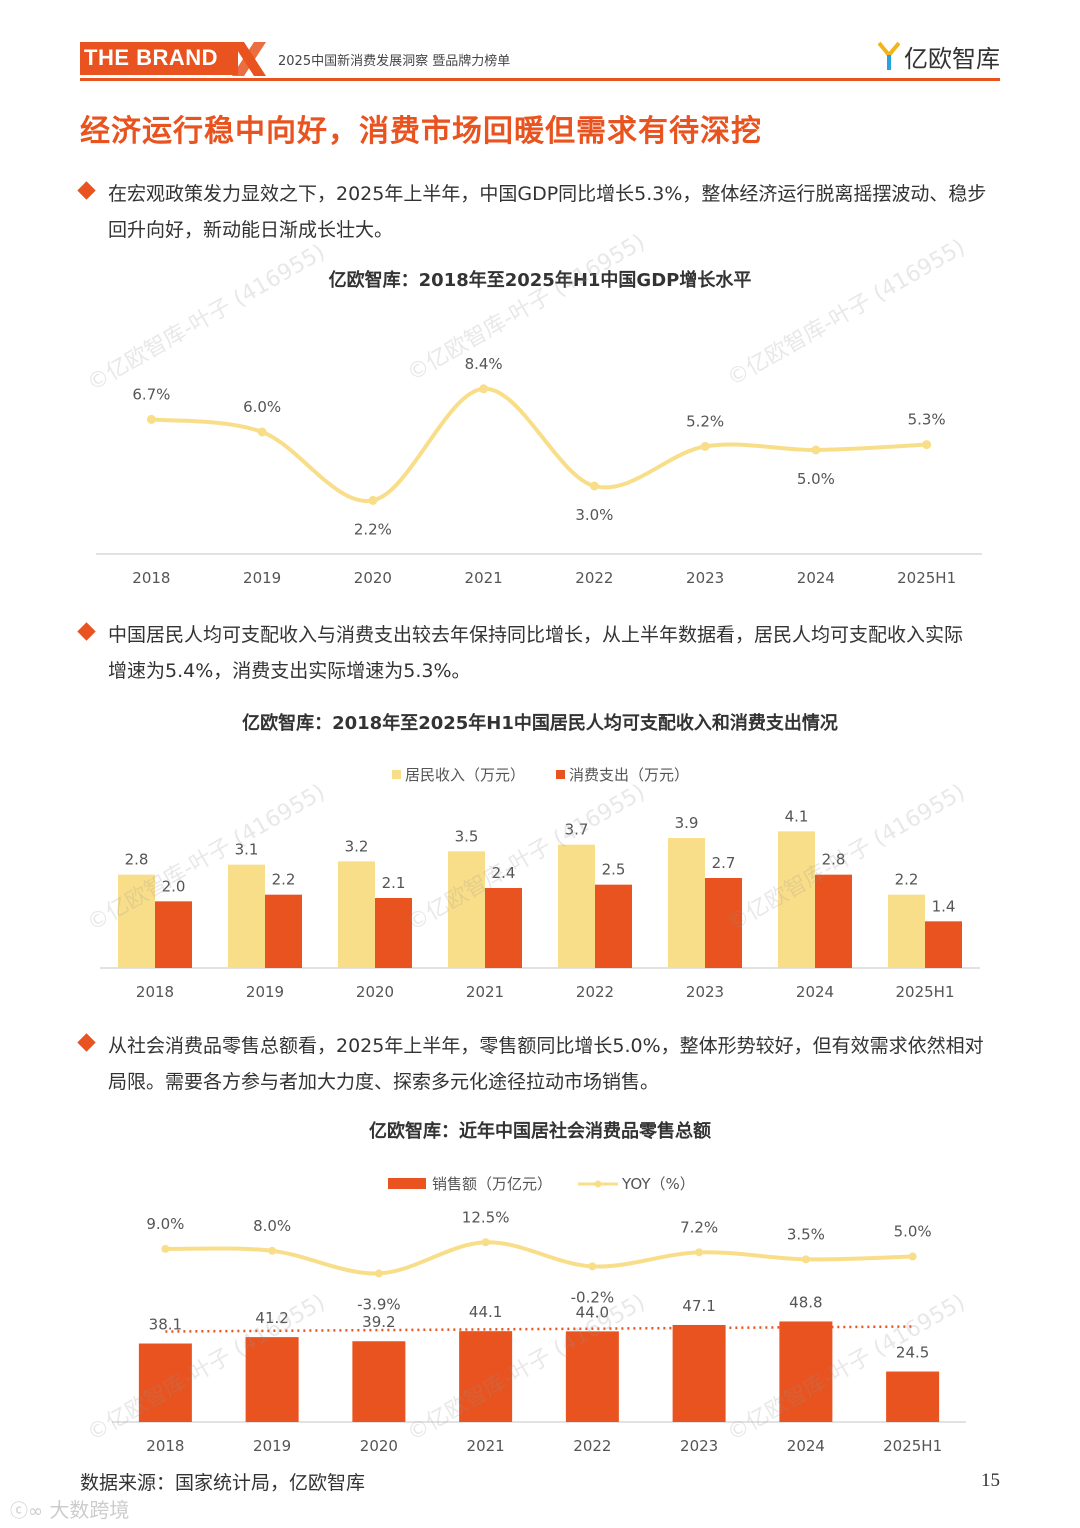 This screenshot has height=1528, width=1080. Describe the element at coordinates (539, 444) in the screenshot. I see `series-line` at that location.